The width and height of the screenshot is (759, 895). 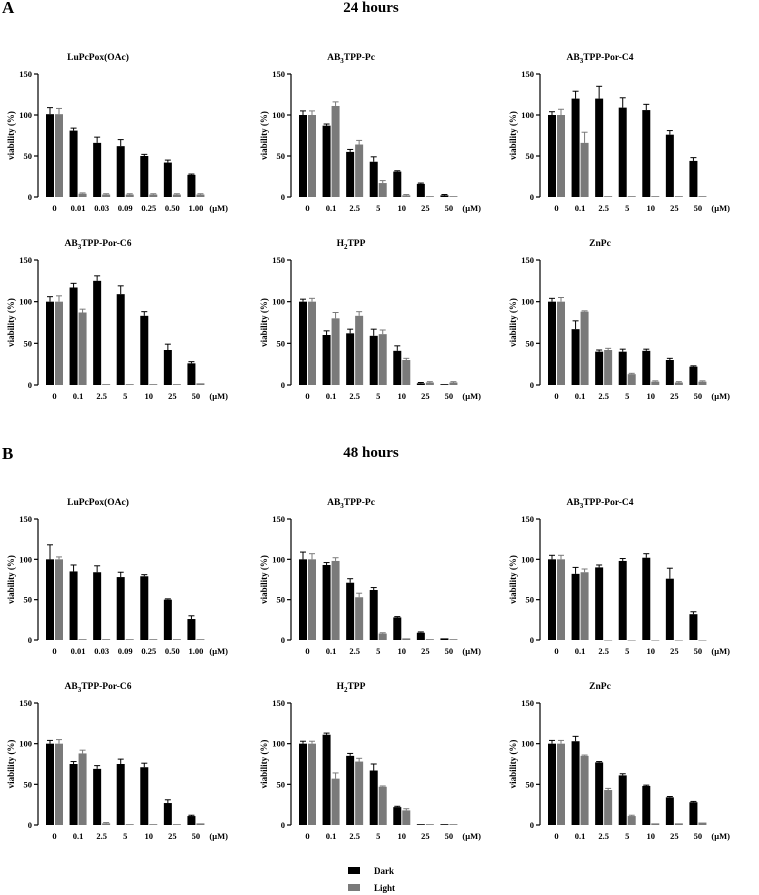 What do you see at coordinates (354, 887) in the screenshot?
I see `legend-swatch-light` at bounding box center [354, 887].